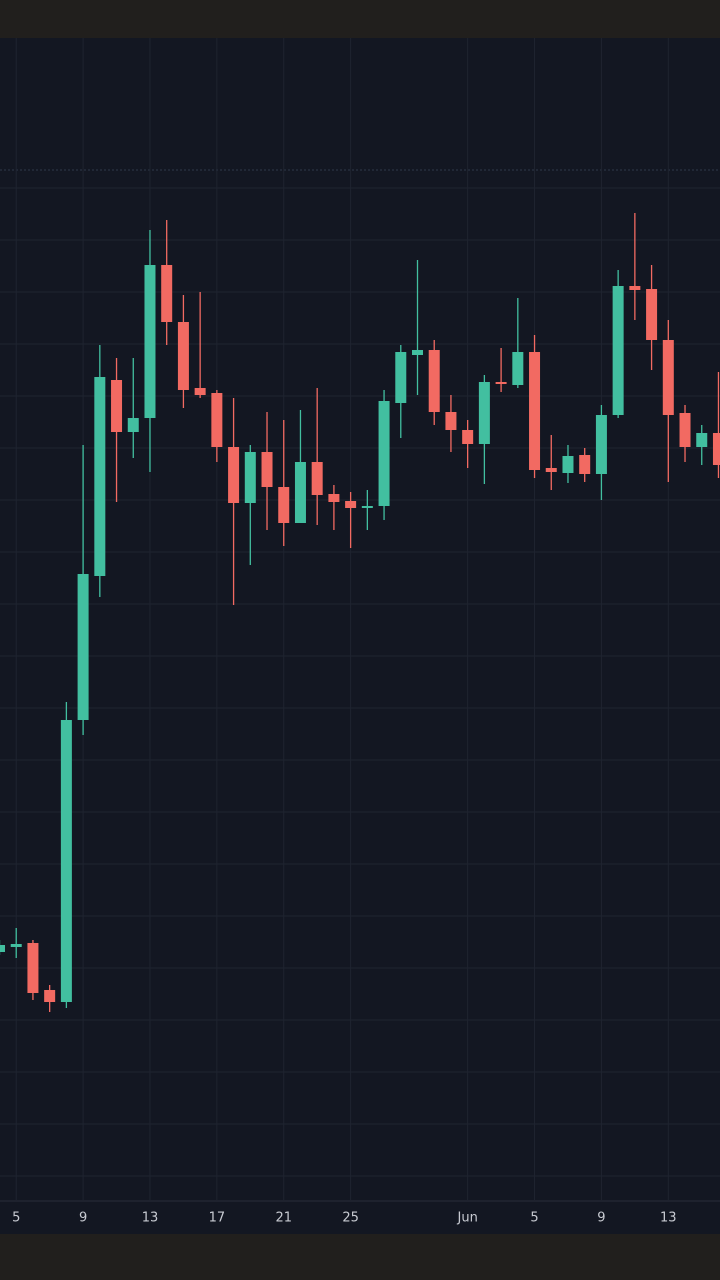  Describe the element at coordinates (360, 18) in the screenshot. I see `top-bar` at that location.